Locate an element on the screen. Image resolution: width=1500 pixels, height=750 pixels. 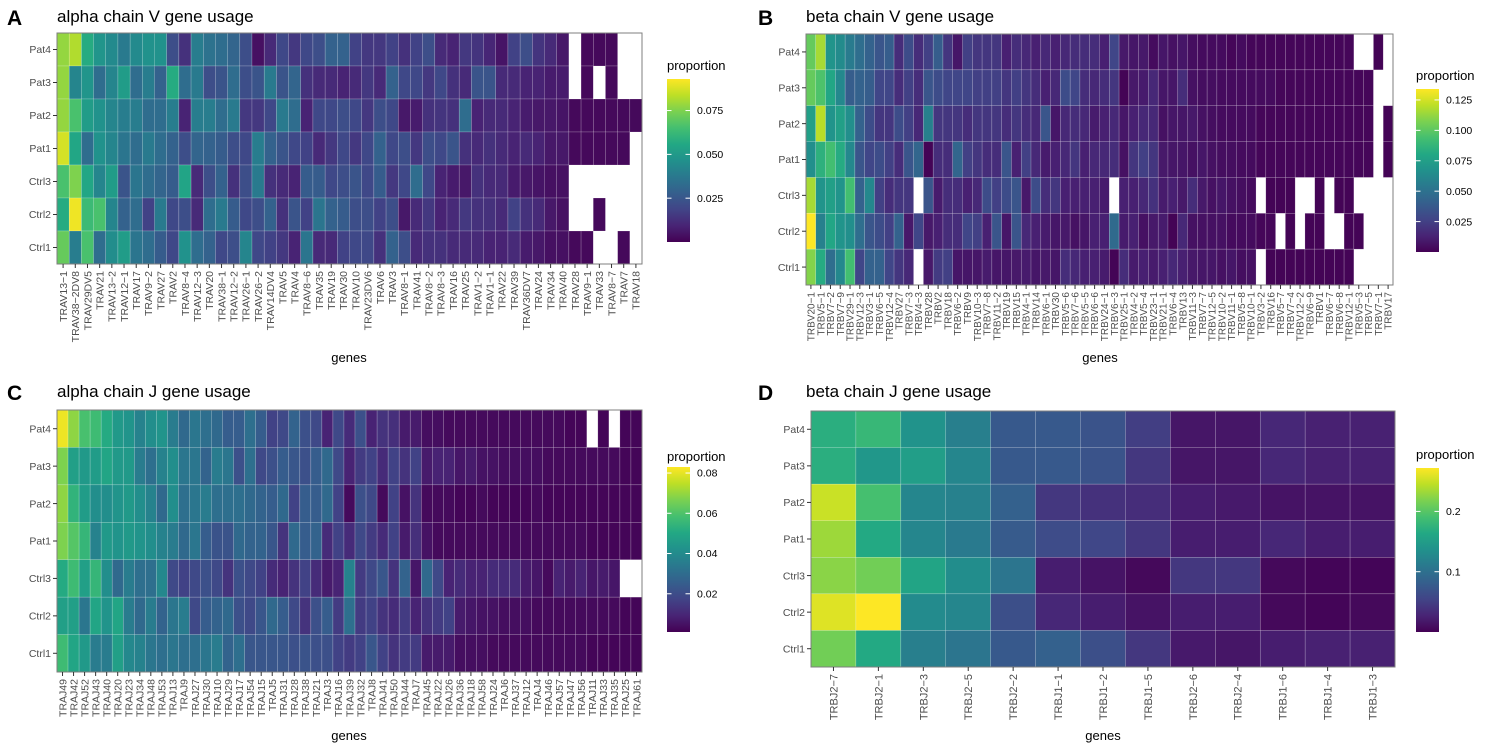
x-tick-label: TRAJ49 is located at coordinates (63, 698).